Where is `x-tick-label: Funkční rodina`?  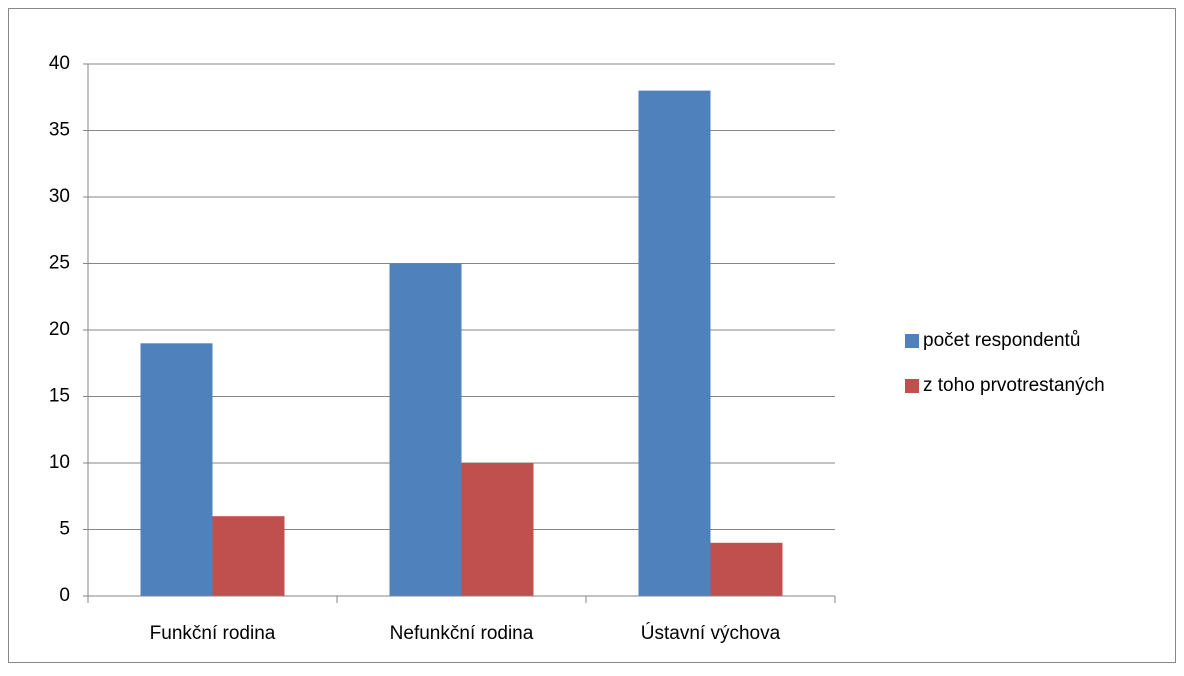
x-tick-label: Funkční rodina is located at coordinates (213, 633).